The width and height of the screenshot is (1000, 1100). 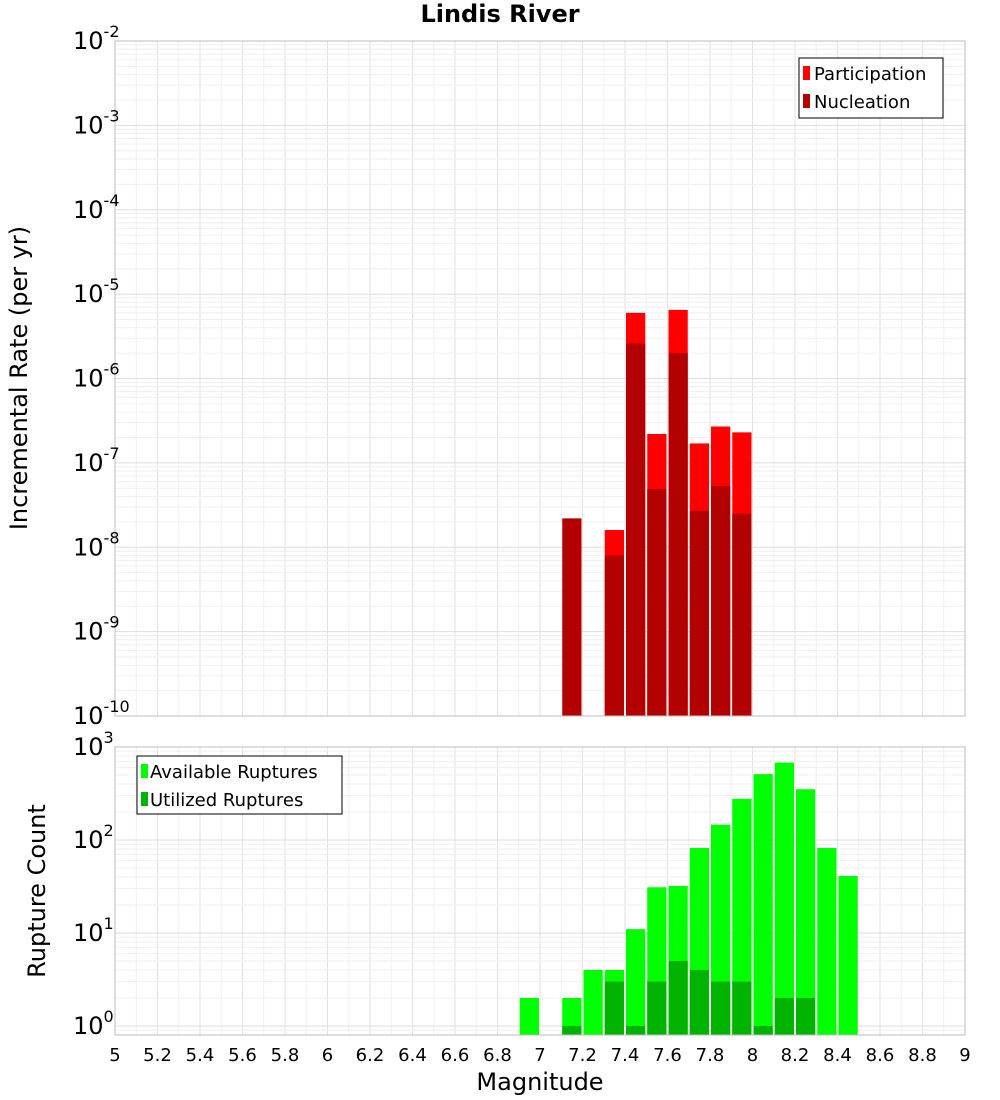 I want to click on bottom-y-tick-label: 10³, so click(x=93, y=744).